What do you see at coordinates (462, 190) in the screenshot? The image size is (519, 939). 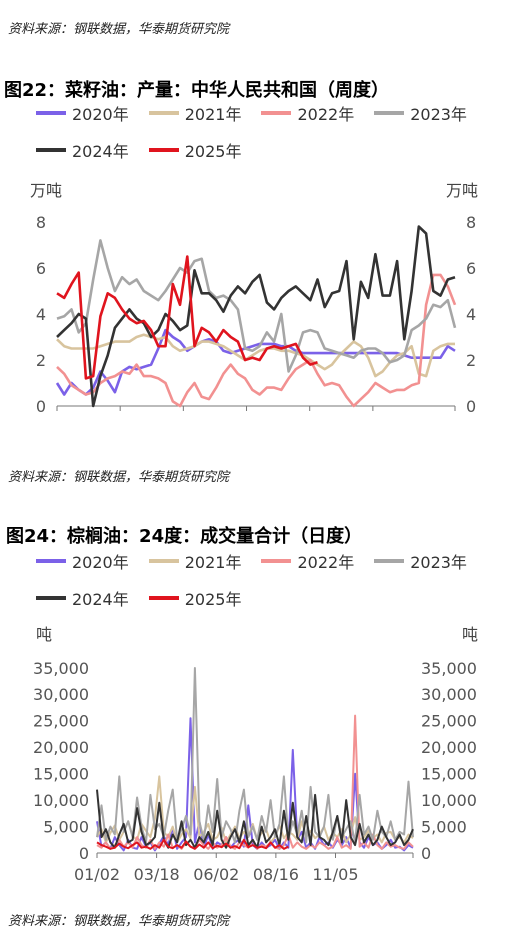 I see `y-unit-right: 万吨` at bounding box center [462, 190].